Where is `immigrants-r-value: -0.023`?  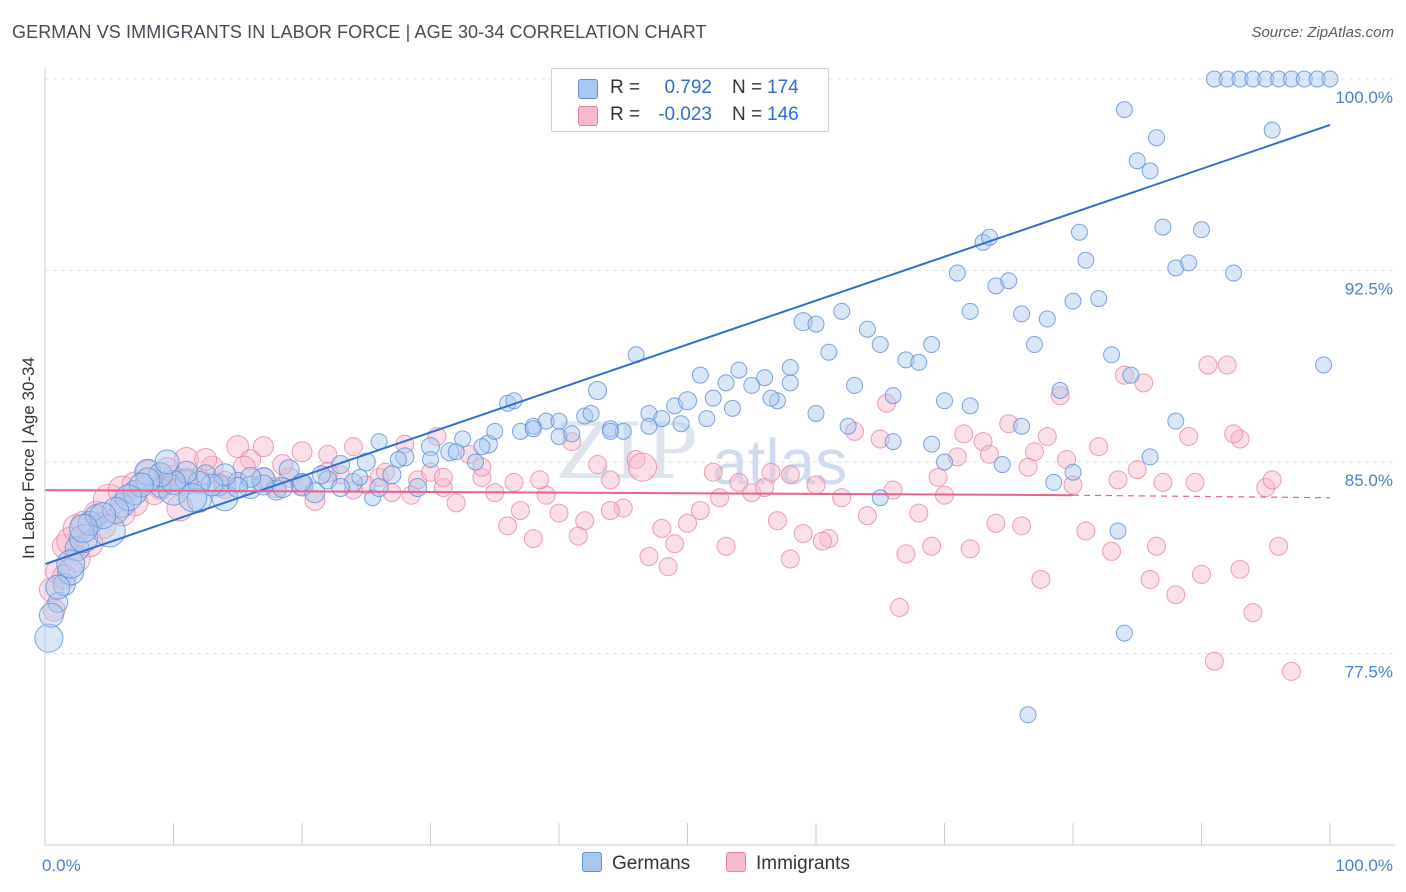
immigrants-r-value: -0.023 is located at coordinates (685, 114).